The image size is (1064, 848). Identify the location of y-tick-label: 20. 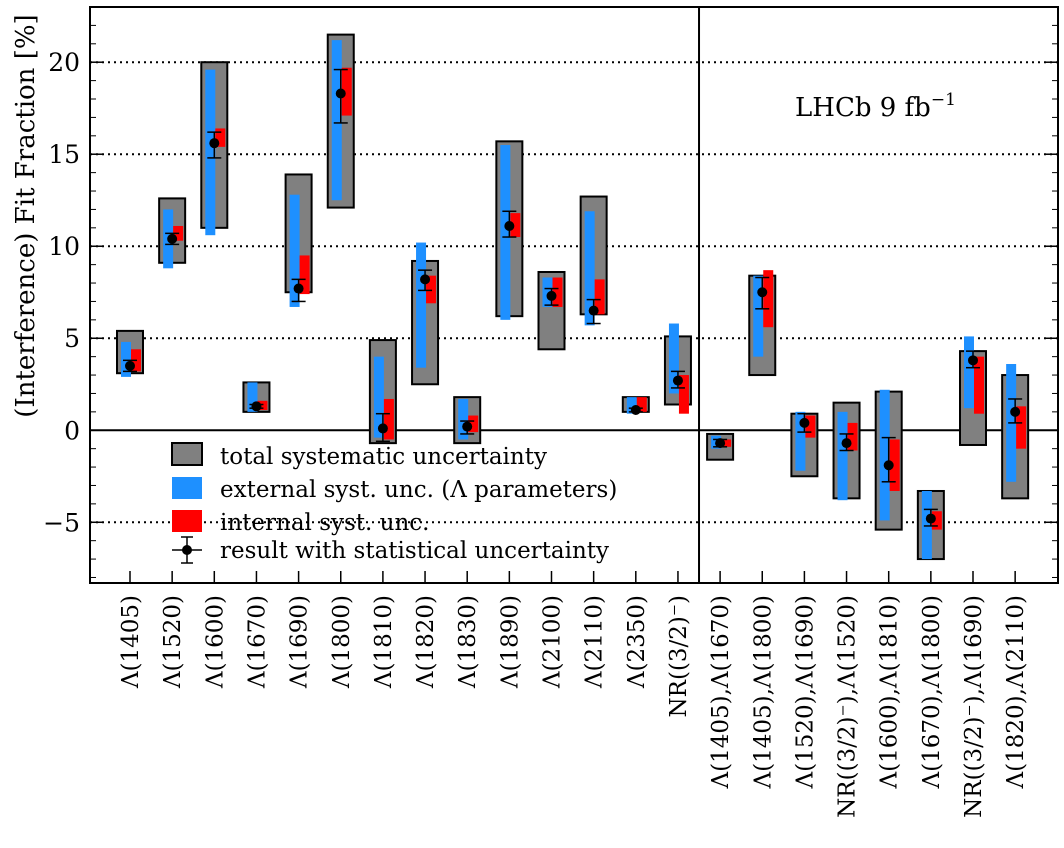
(64, 62).